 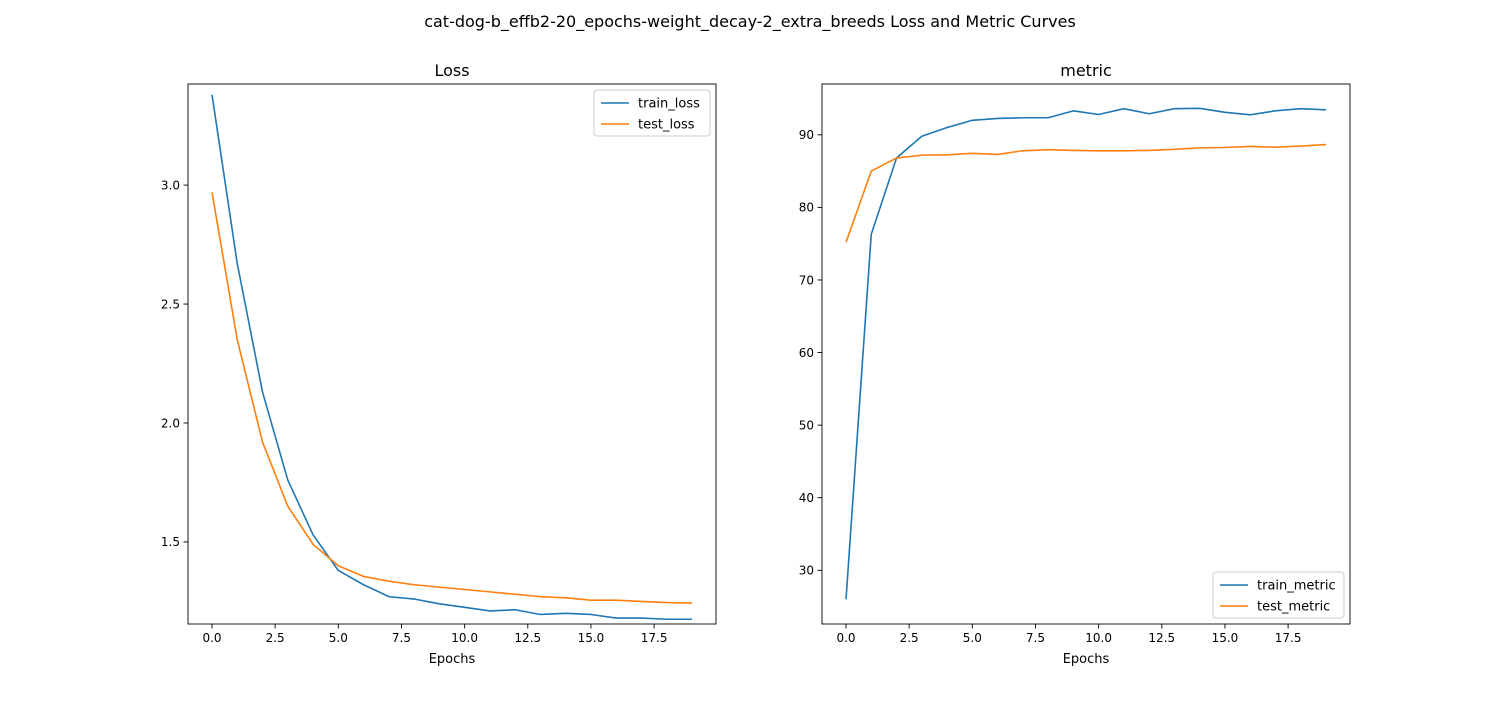 I want to click on chart-title: Loss, so click(x=451, y=70).